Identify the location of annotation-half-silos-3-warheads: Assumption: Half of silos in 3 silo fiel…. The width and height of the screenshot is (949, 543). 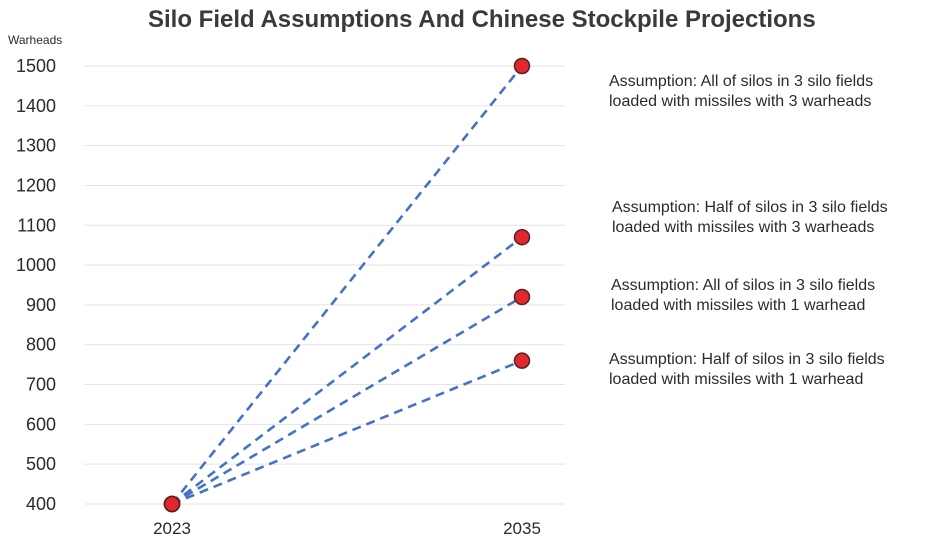
(750, 218).